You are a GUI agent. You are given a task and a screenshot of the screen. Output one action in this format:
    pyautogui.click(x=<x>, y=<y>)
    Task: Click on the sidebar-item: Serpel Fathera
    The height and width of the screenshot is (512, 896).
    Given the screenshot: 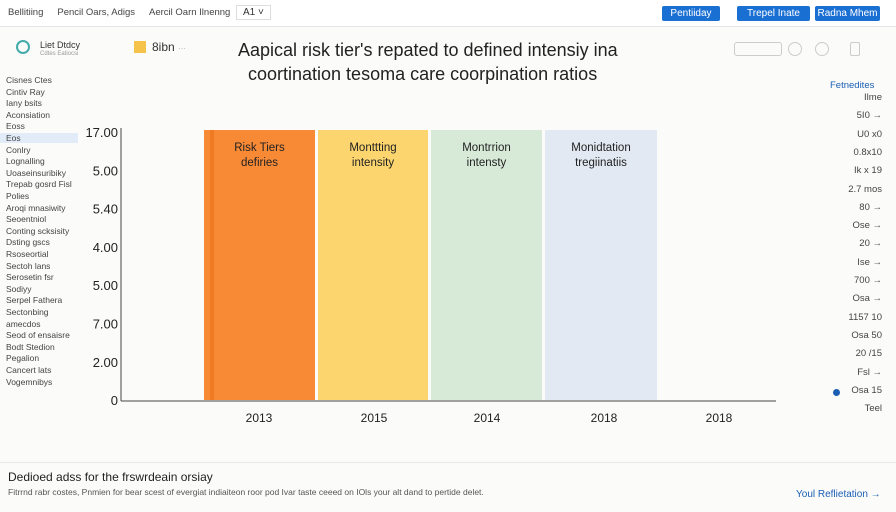 What is the action you would take?
    pyautogui.click(x=34, y=300)
    